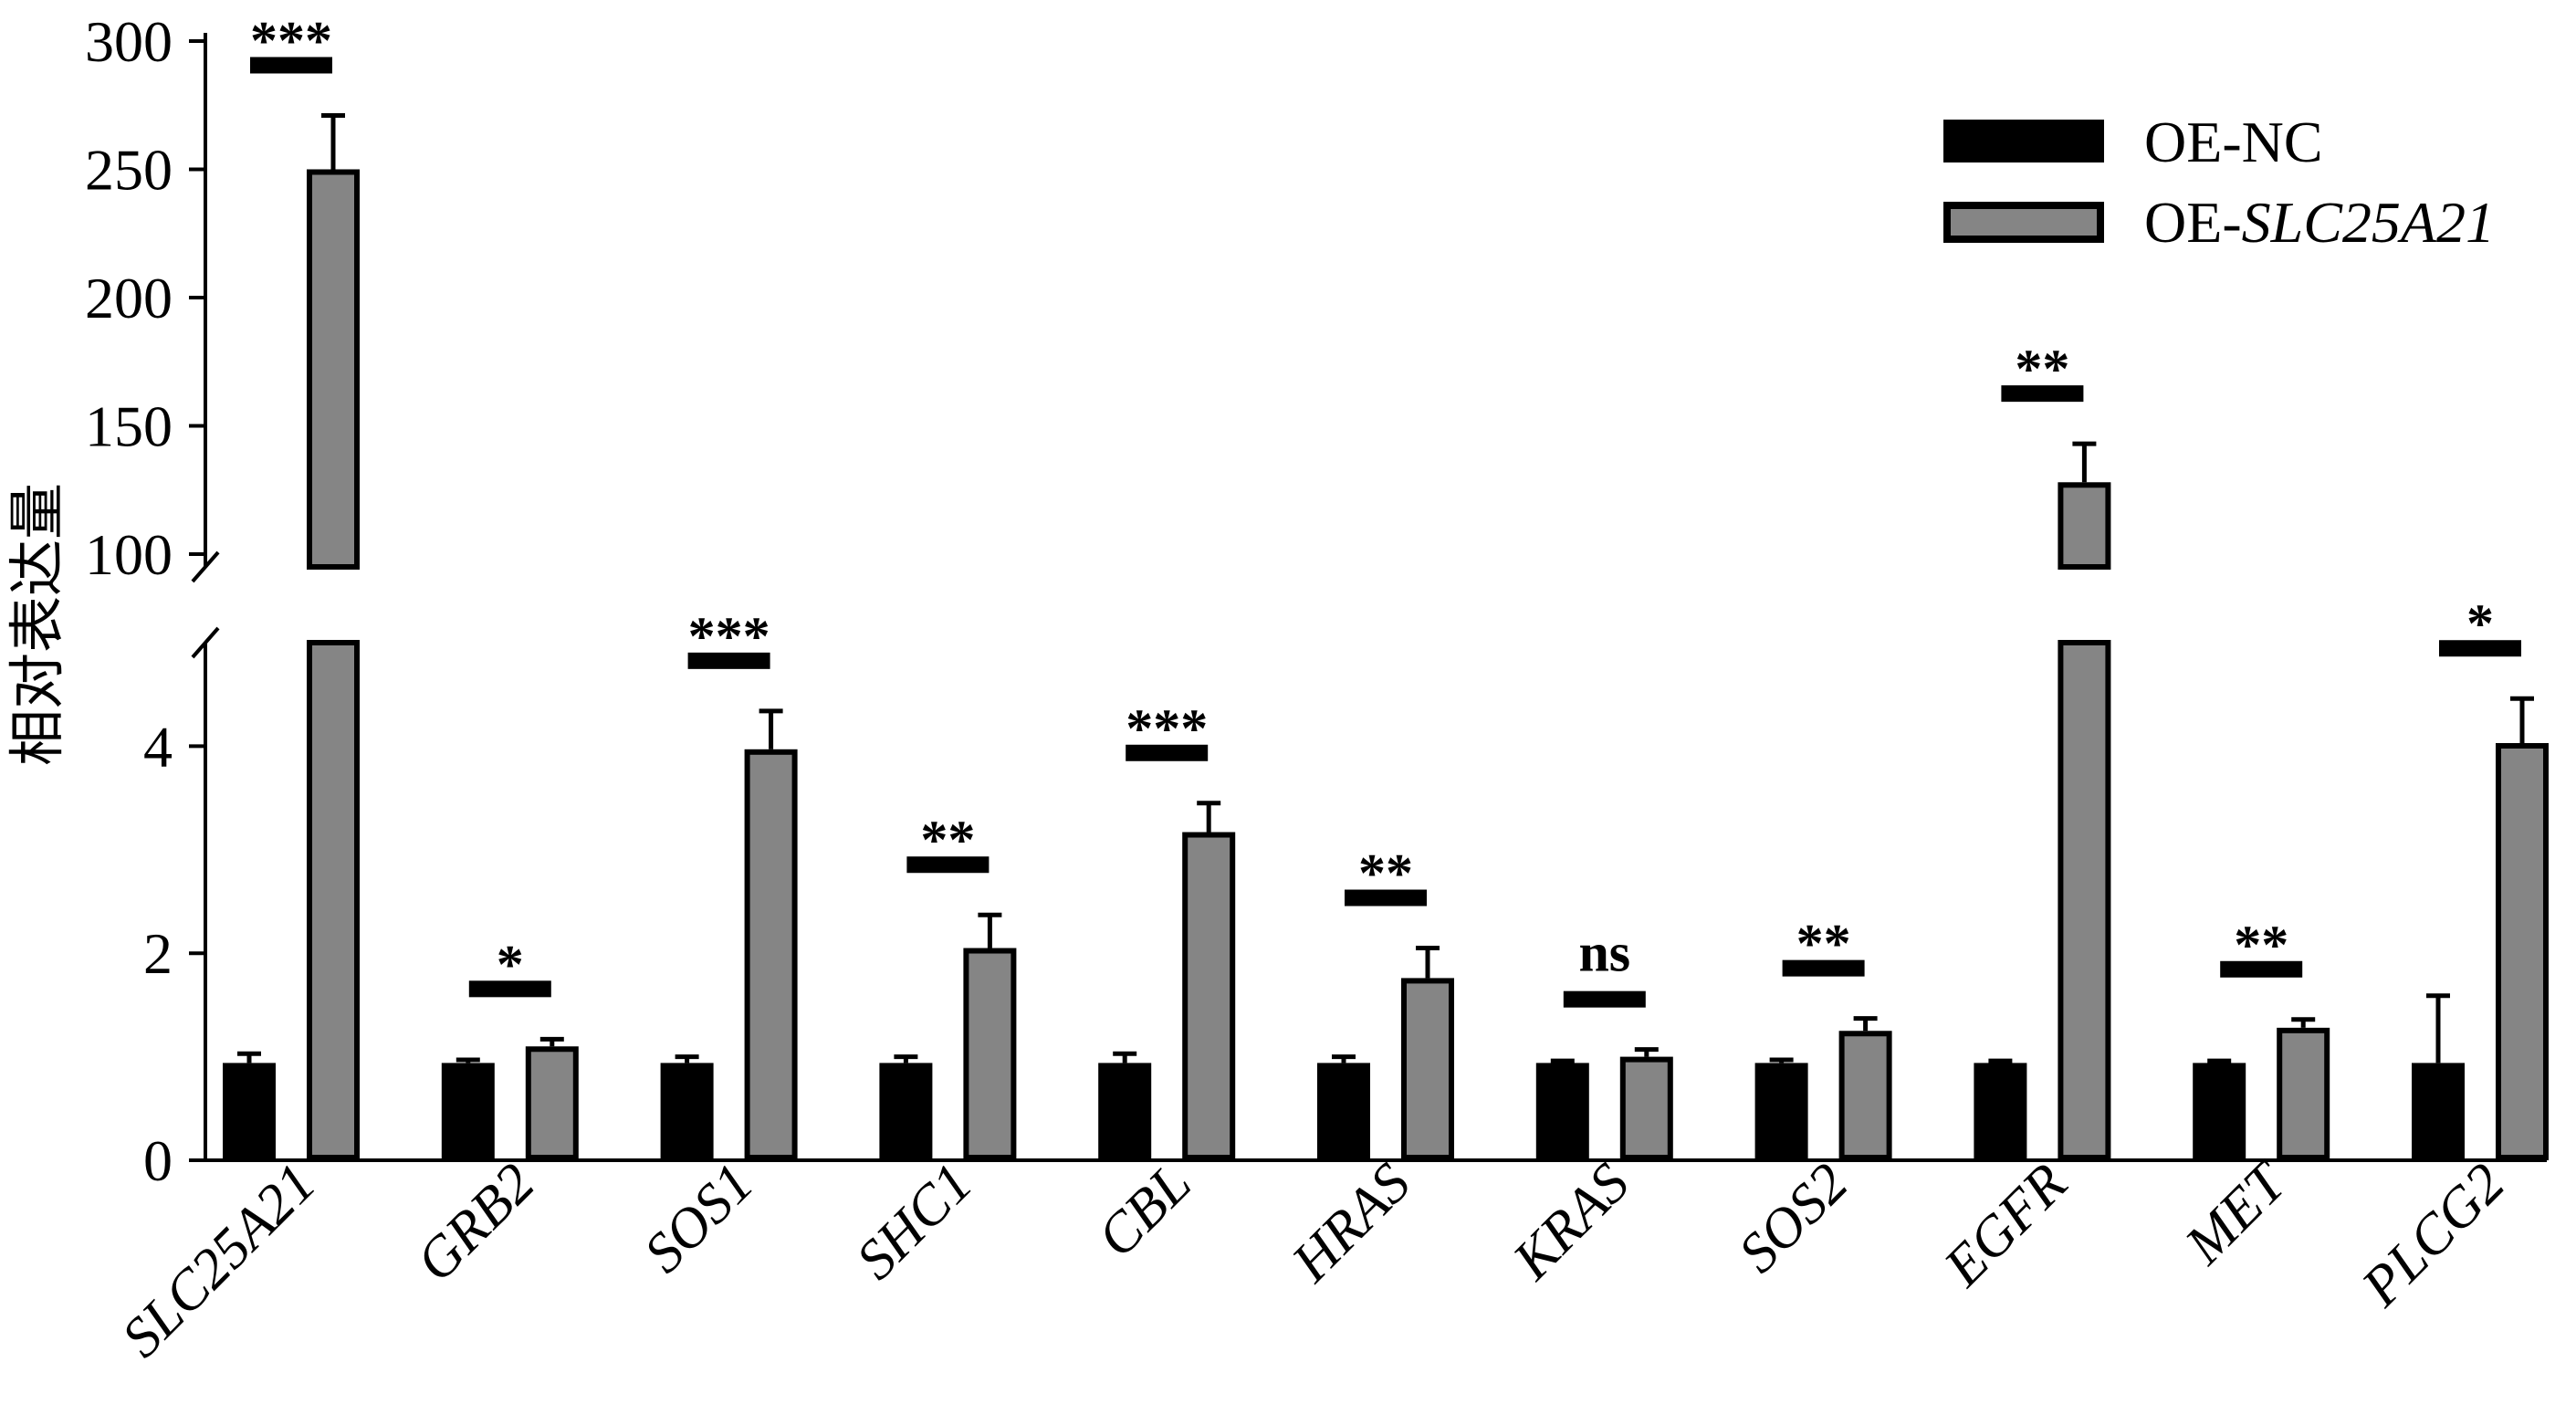 This screenshot has height=1404, width=2576. I want to click on legend: OE-NC OE-SLC25A21, so click(2219, 182).